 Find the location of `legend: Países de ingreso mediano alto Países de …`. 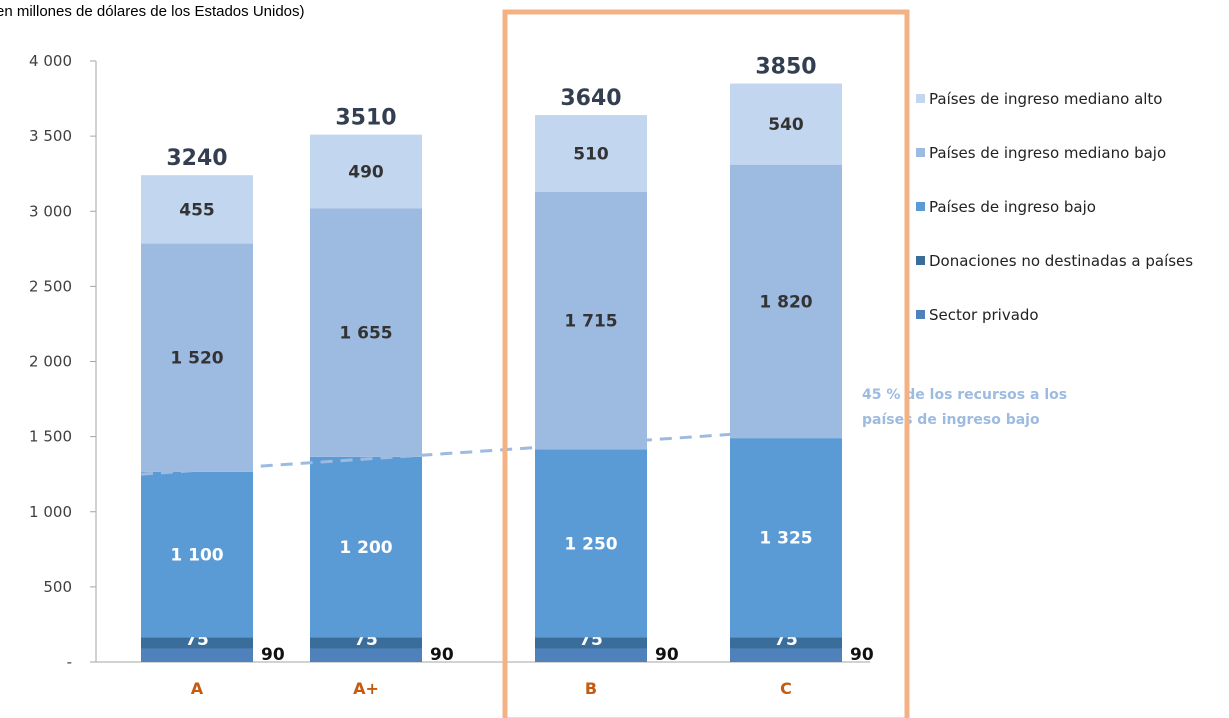

legend: Países de ingreso mediano alto Países de … is located at coordinates (1054, 207).